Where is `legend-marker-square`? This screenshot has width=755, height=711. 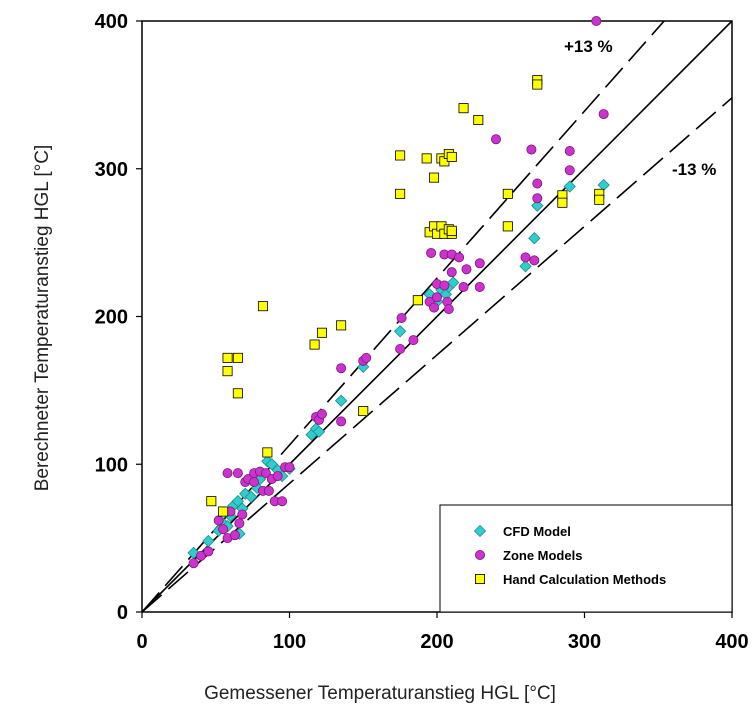 legend-marker-square is located at coordinates (479, 579).